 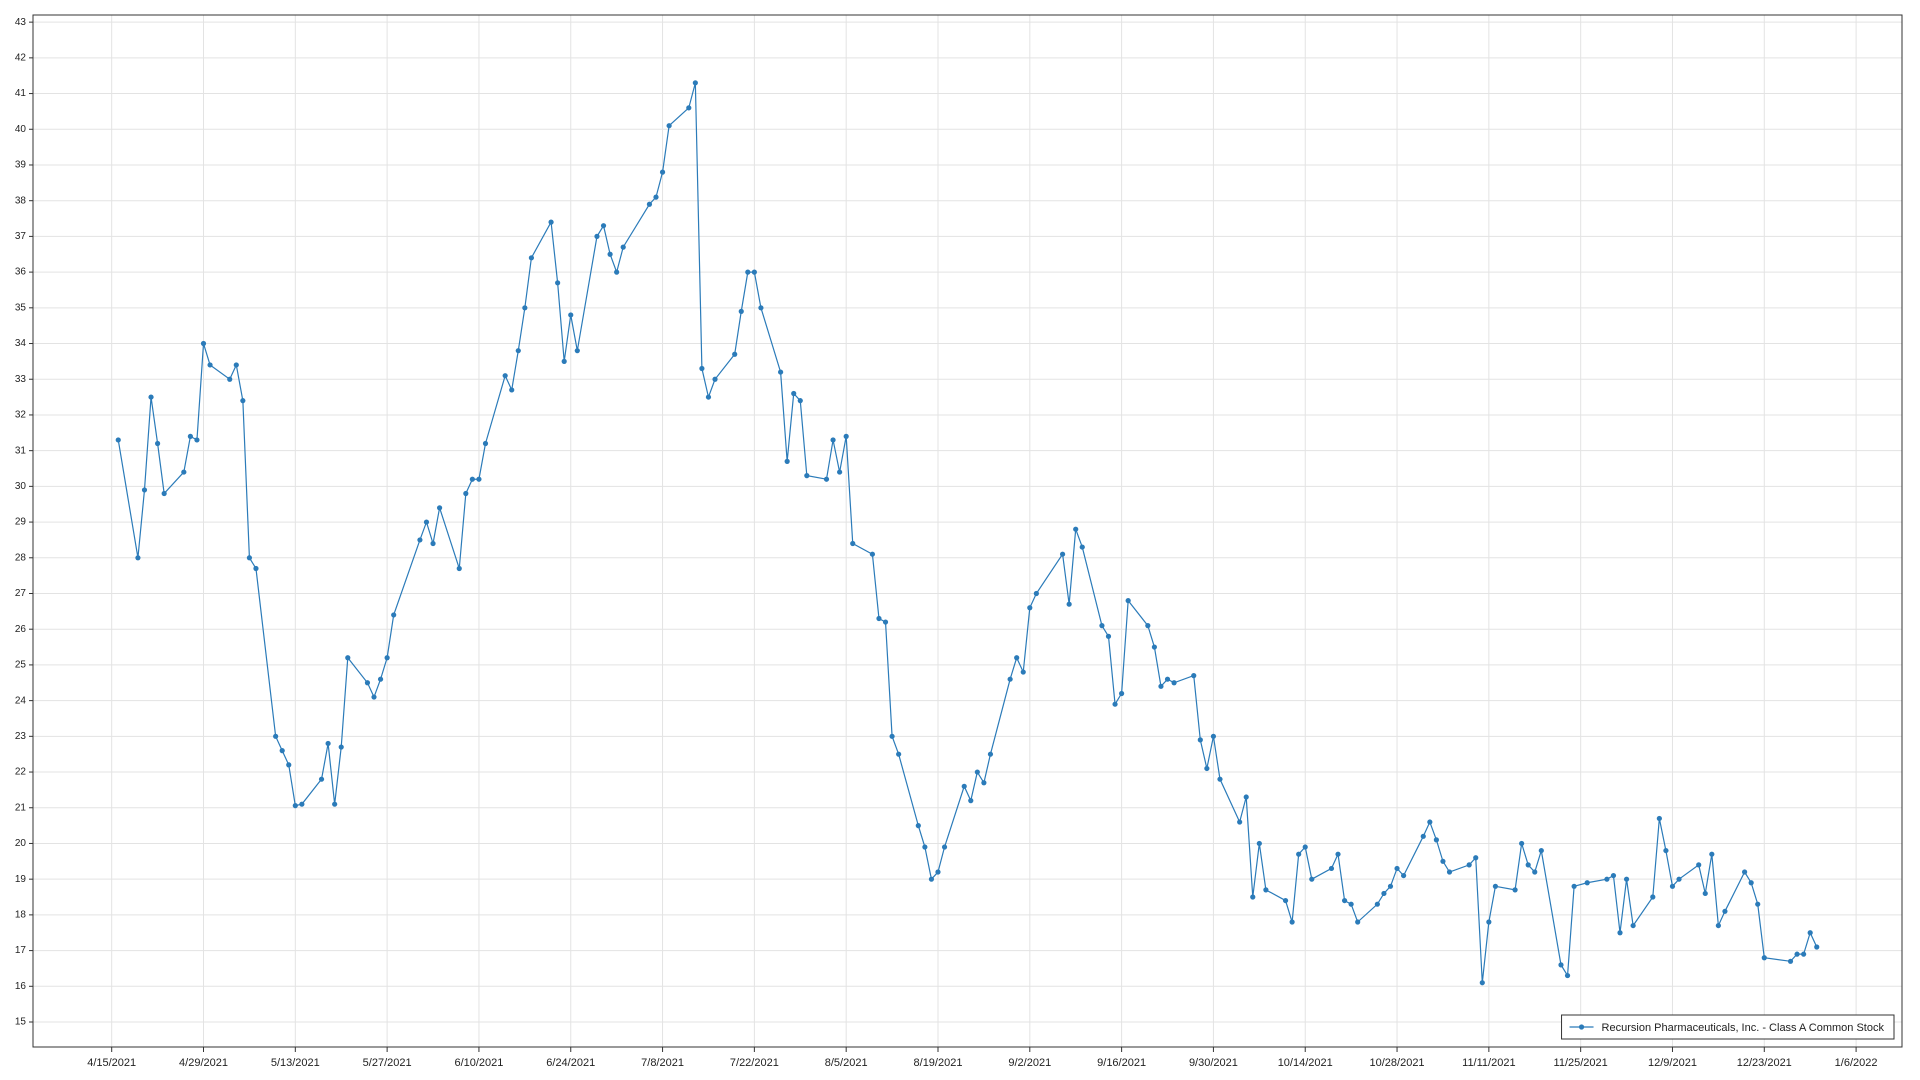 I want to click on y-tick-label: 42, so click(x=21, y=57).